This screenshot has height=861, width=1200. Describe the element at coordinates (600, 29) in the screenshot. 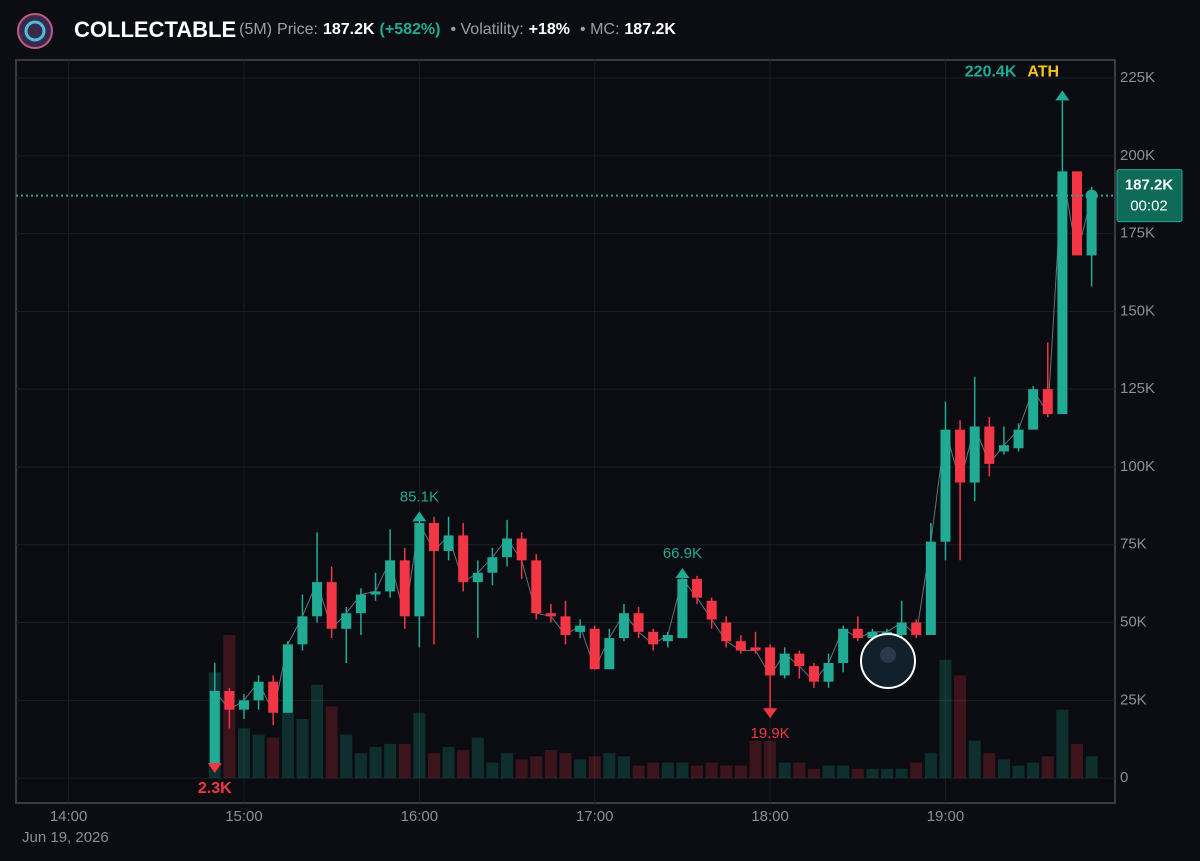

I see `mc-label: • MC:` at that location.